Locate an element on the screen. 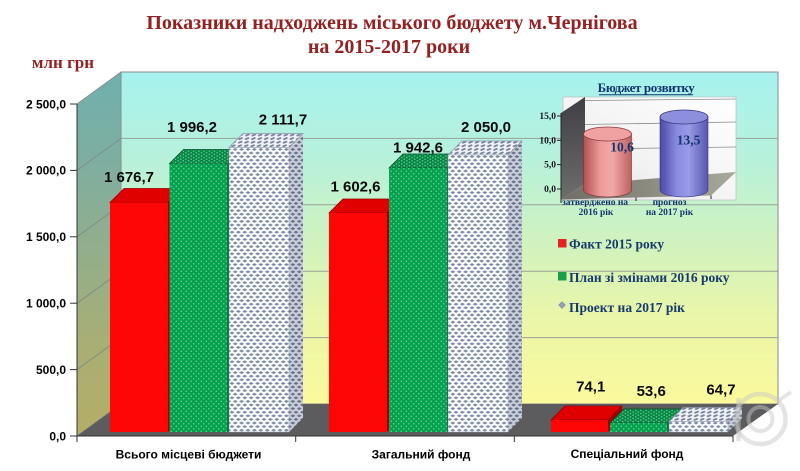  svg-text: 2 500,0 is located at coordinates (46, 104).